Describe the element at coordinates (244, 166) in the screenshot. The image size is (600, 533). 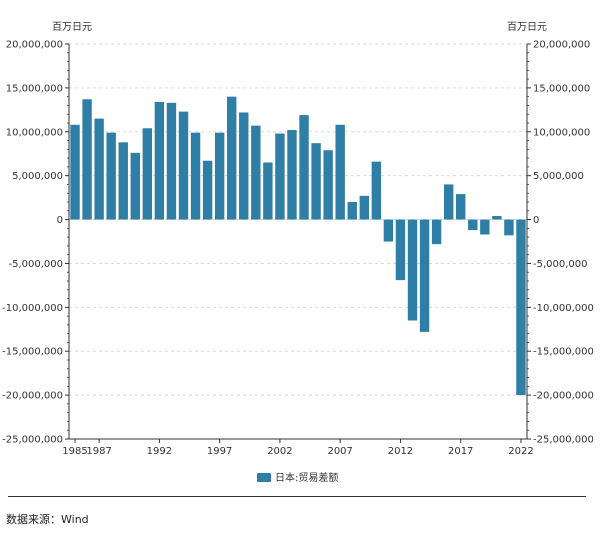
I see `bar-1999` at that location.